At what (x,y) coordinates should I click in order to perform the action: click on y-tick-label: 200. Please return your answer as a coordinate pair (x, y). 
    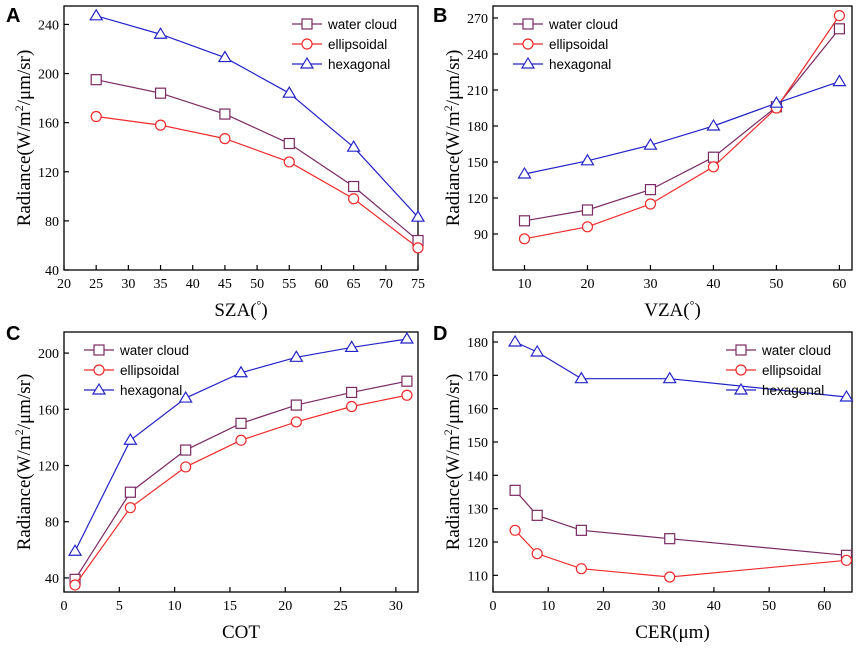
    Looking at the image, I should click on (48, 354).